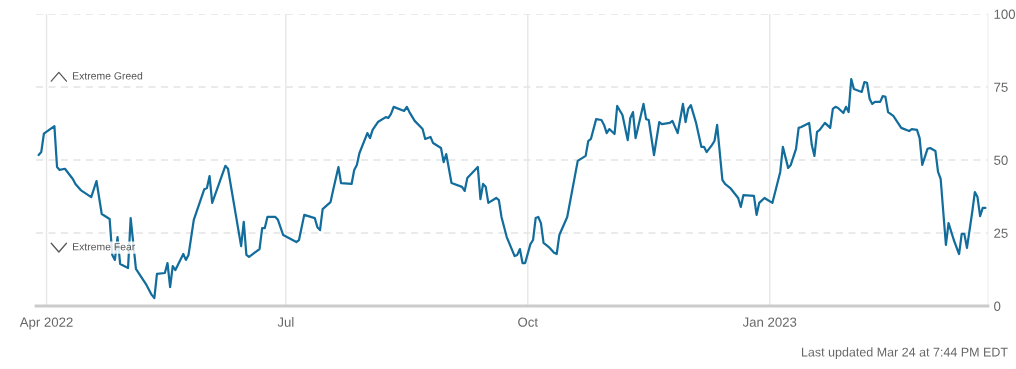 Image resolution: width=1016 pixels, height=369 pixels. Describe the element at coordinates (46, 323) in the screenshot. I see `x-tick-label: Apr 2022` at that location.